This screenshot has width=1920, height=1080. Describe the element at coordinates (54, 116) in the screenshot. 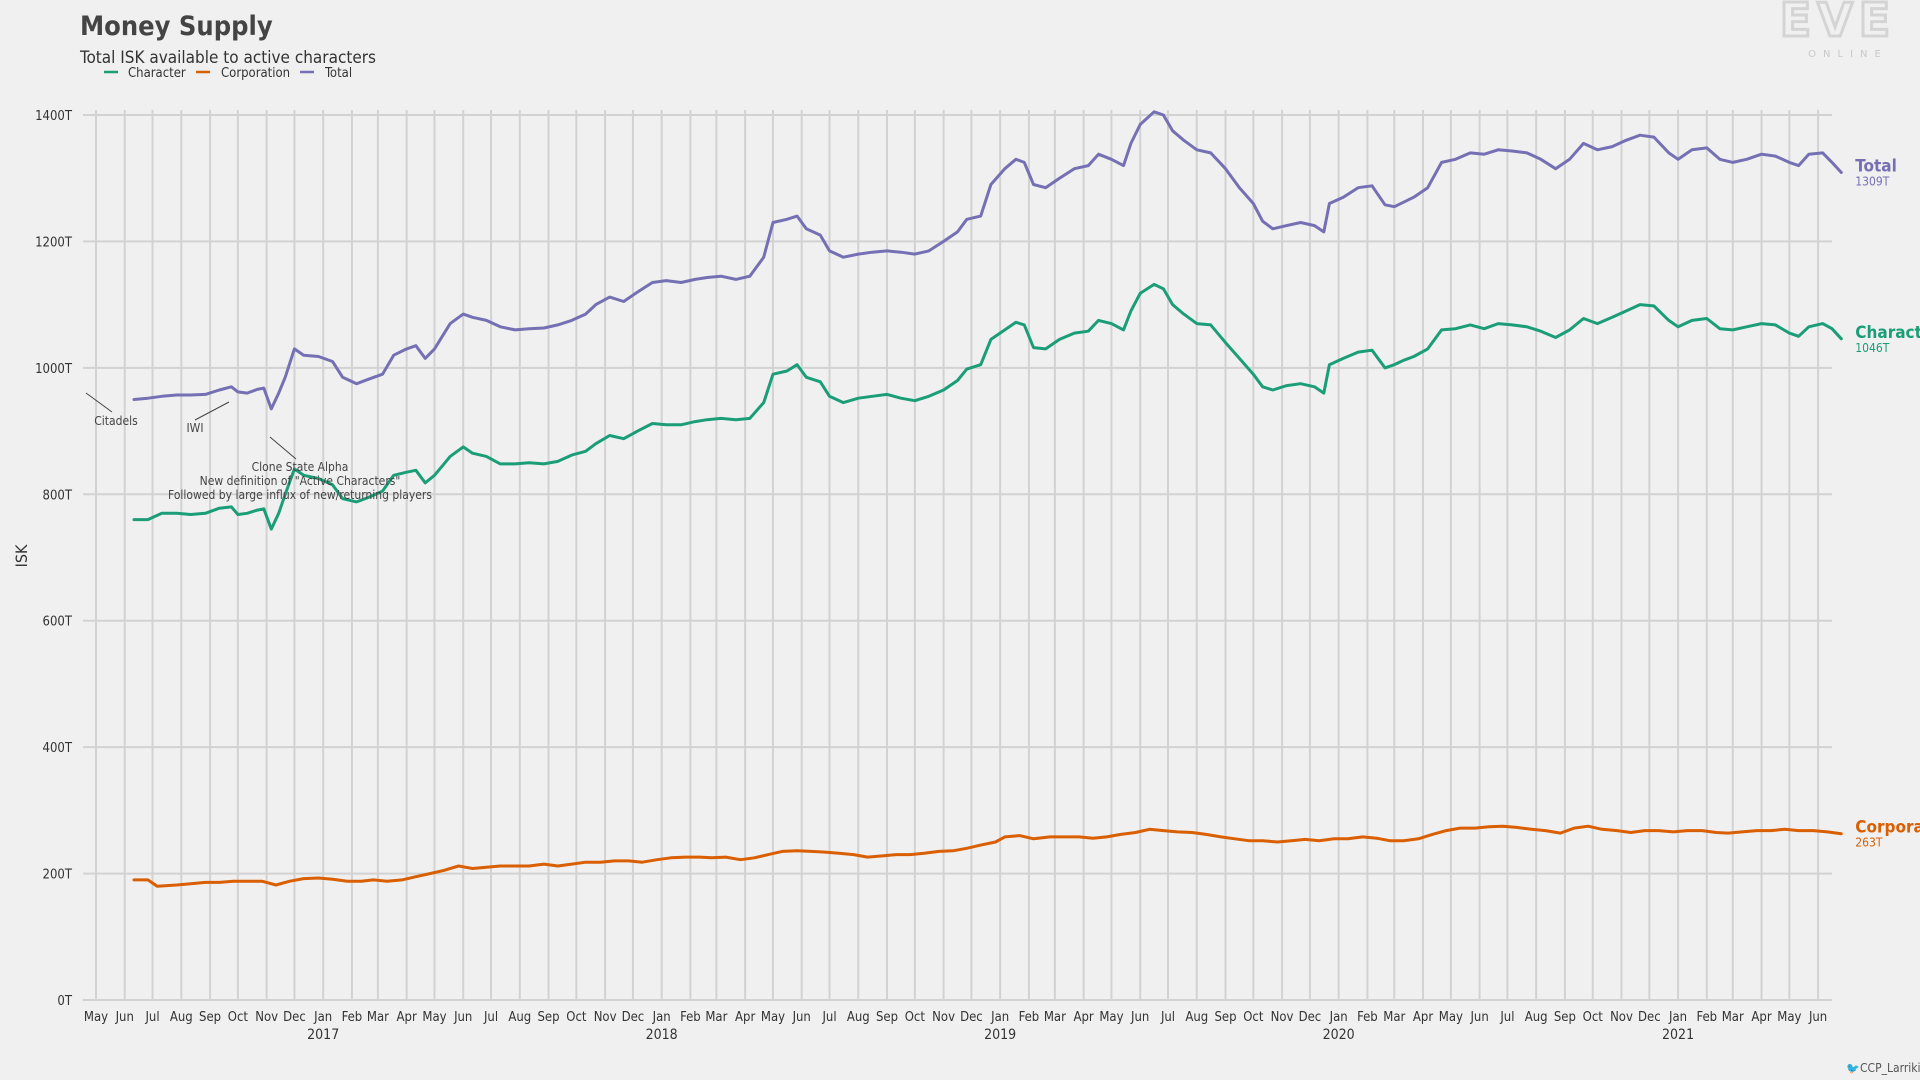

I see `y-tick-label: 1400T` at that location.